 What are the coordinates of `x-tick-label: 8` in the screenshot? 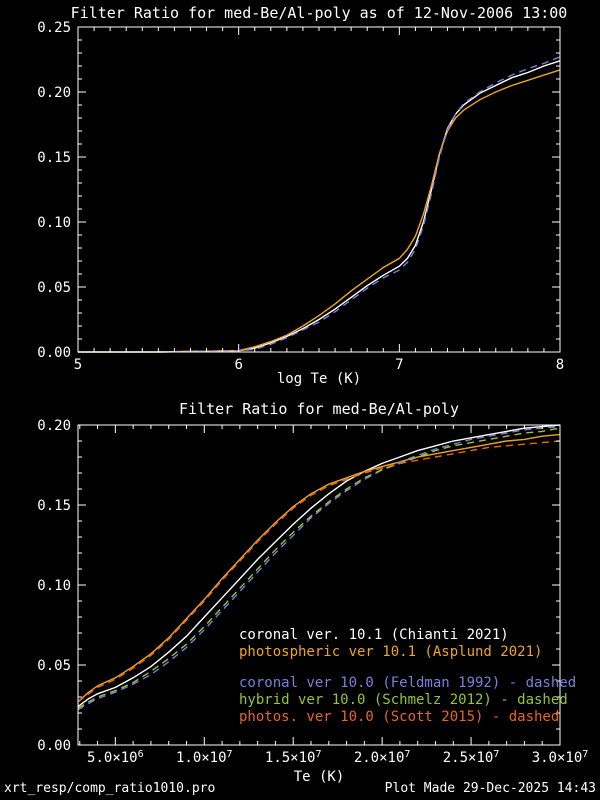 It's located at (560, 365).